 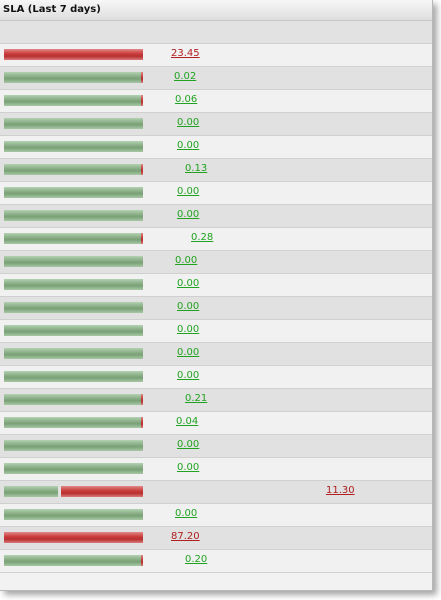 I want to click on table-row: 23.45, so click(x=216, y=55).